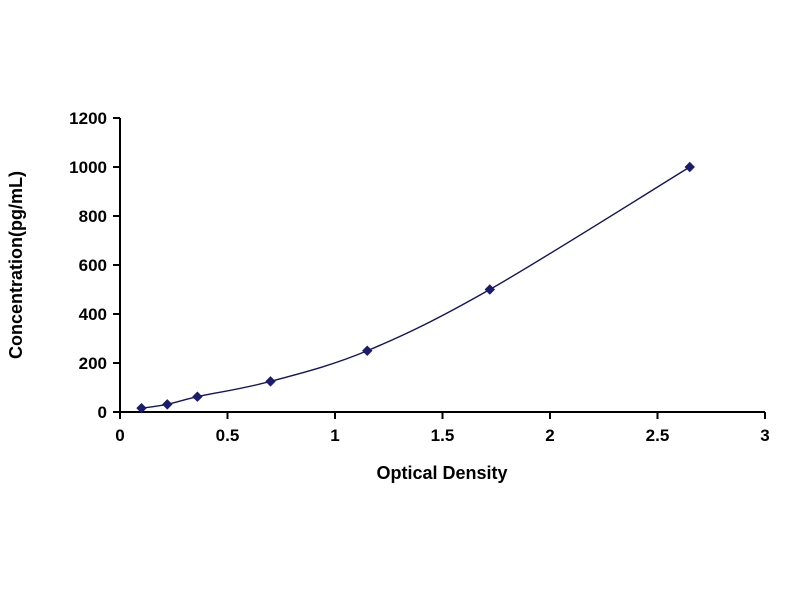  I want to click on y-tick-label: 600, so click(93, 265).